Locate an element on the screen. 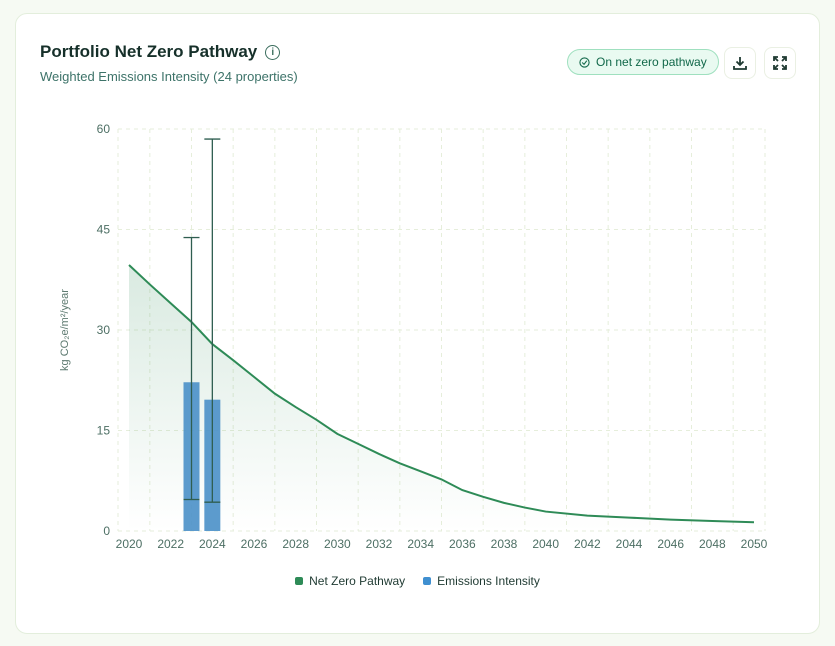  y-tick-label: 15 is located at coordinates (104, 431).